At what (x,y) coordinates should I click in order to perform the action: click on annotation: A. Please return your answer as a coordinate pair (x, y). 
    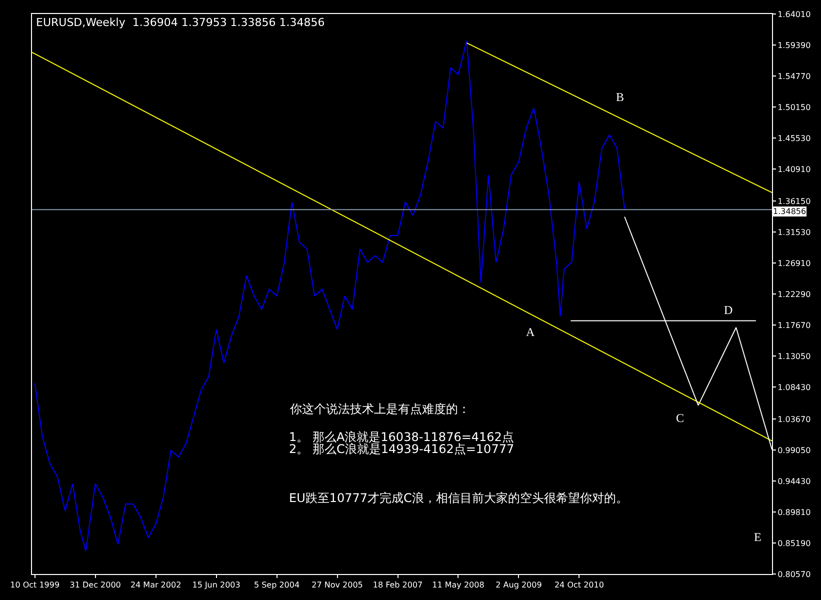
    Looking at the image, I should click on (530, 332).